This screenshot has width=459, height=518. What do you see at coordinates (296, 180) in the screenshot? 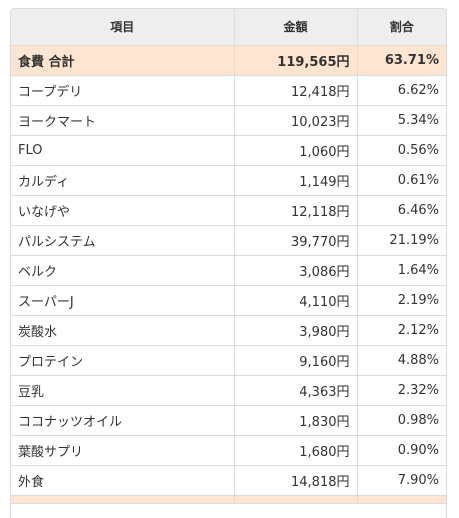
I see `row-amount: 1,149円` at bounding box center [296, 180].